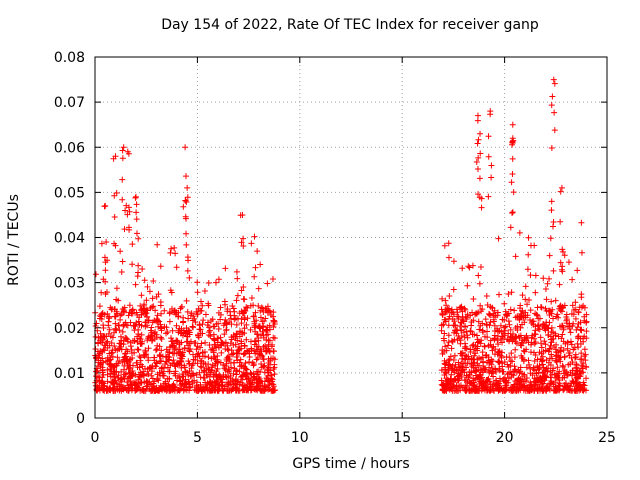 The width and height of the screenshot is (640, 480). Describe the element at coordinates (505, 438) in the screenshot. I see `x-tick-label: 20` at that location.